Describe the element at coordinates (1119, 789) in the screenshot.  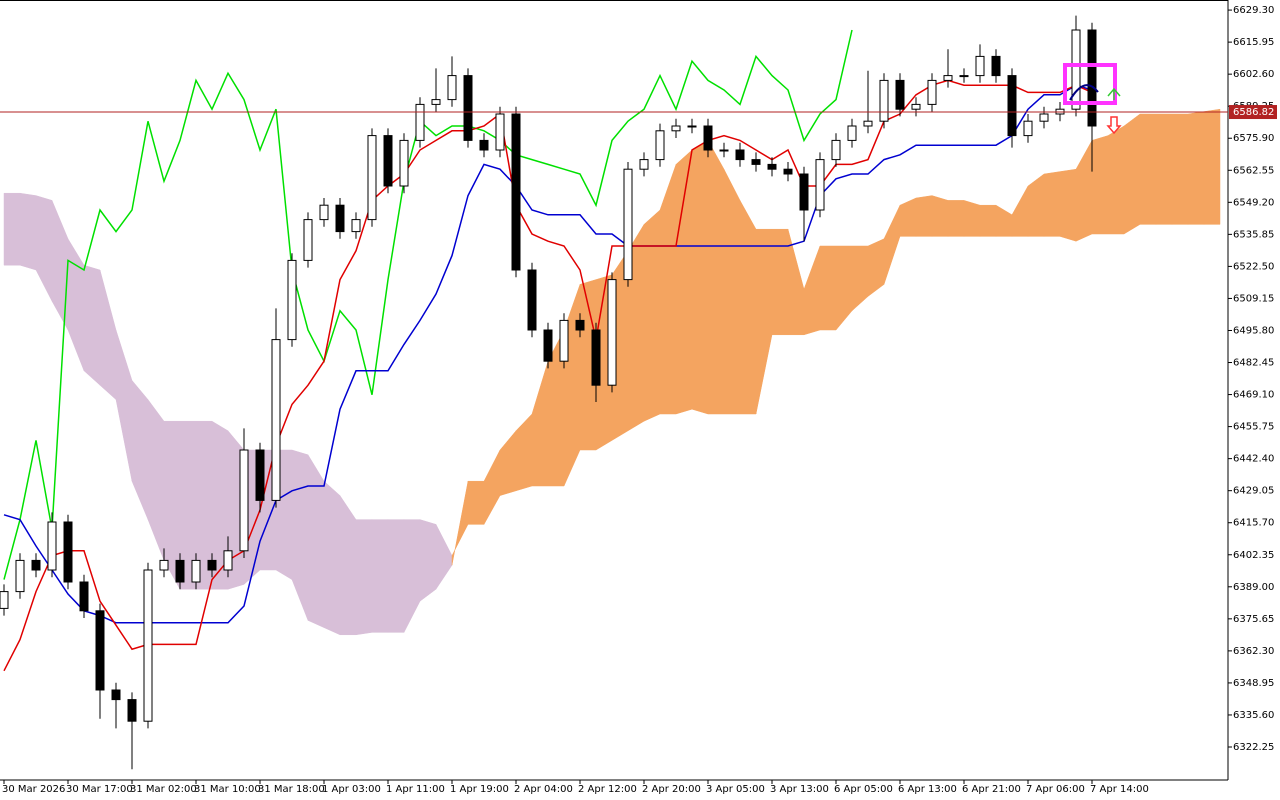
I see `x-tick-label: 7 Apr 14:00` at that location.